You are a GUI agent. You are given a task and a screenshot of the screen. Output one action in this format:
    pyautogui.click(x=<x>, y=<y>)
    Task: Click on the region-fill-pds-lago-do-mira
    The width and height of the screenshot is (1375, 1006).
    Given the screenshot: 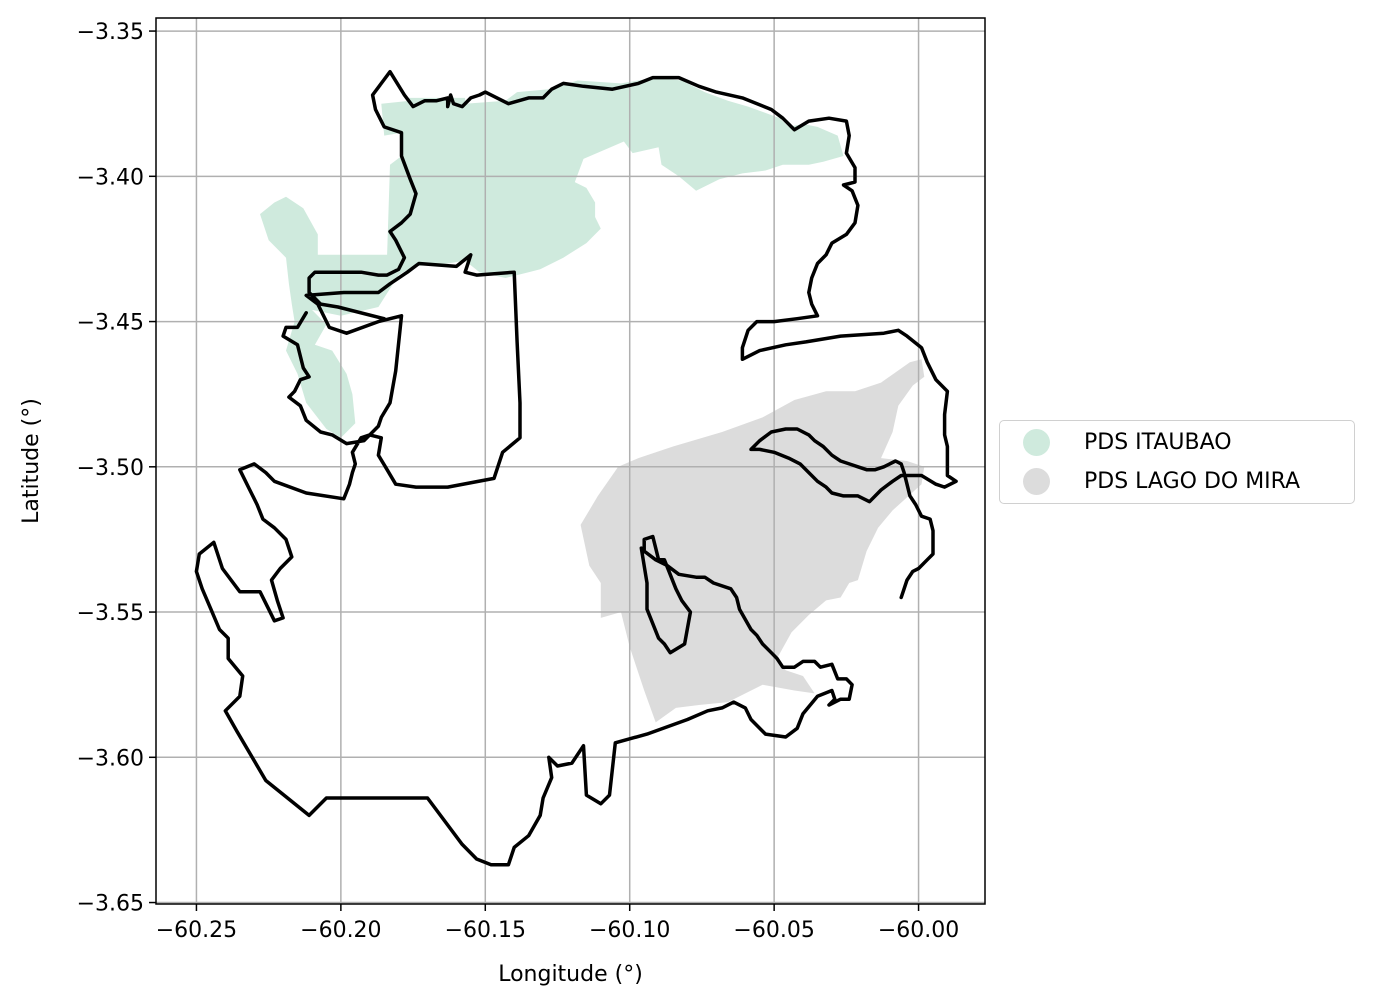 What is the action you would take?
    pyautogui.click(x=752, y=541)
    